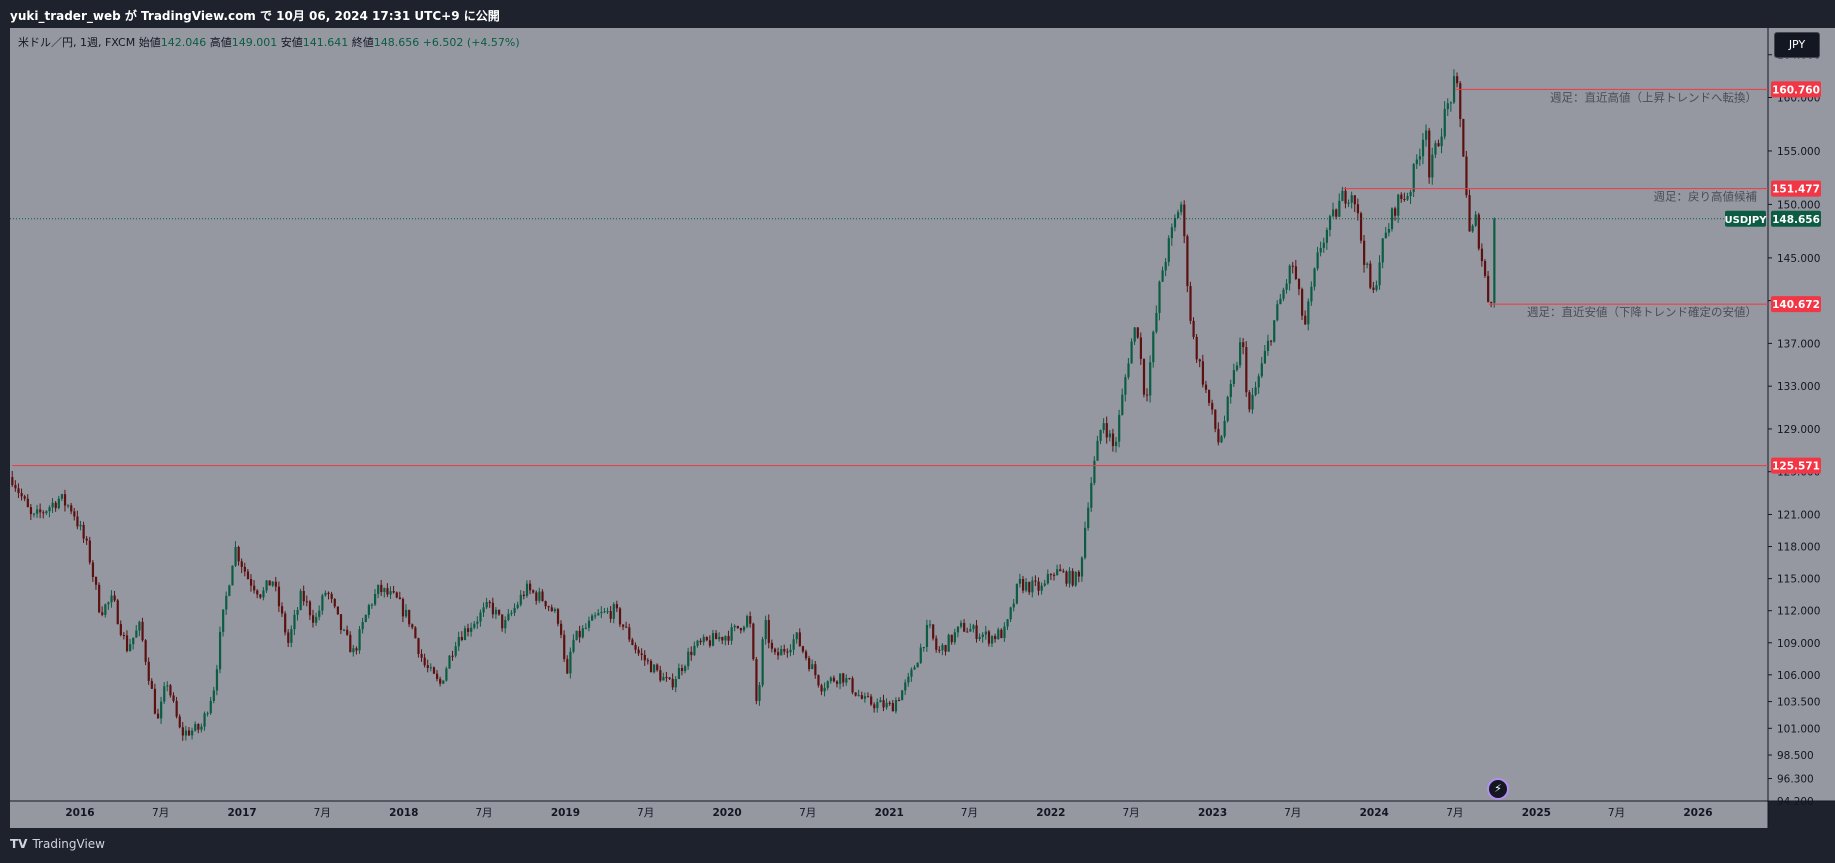 Image resolution: width=1835 pixels, height=863 pixels. I want to click on last-price-label: 148.656, so click(1796, 220).